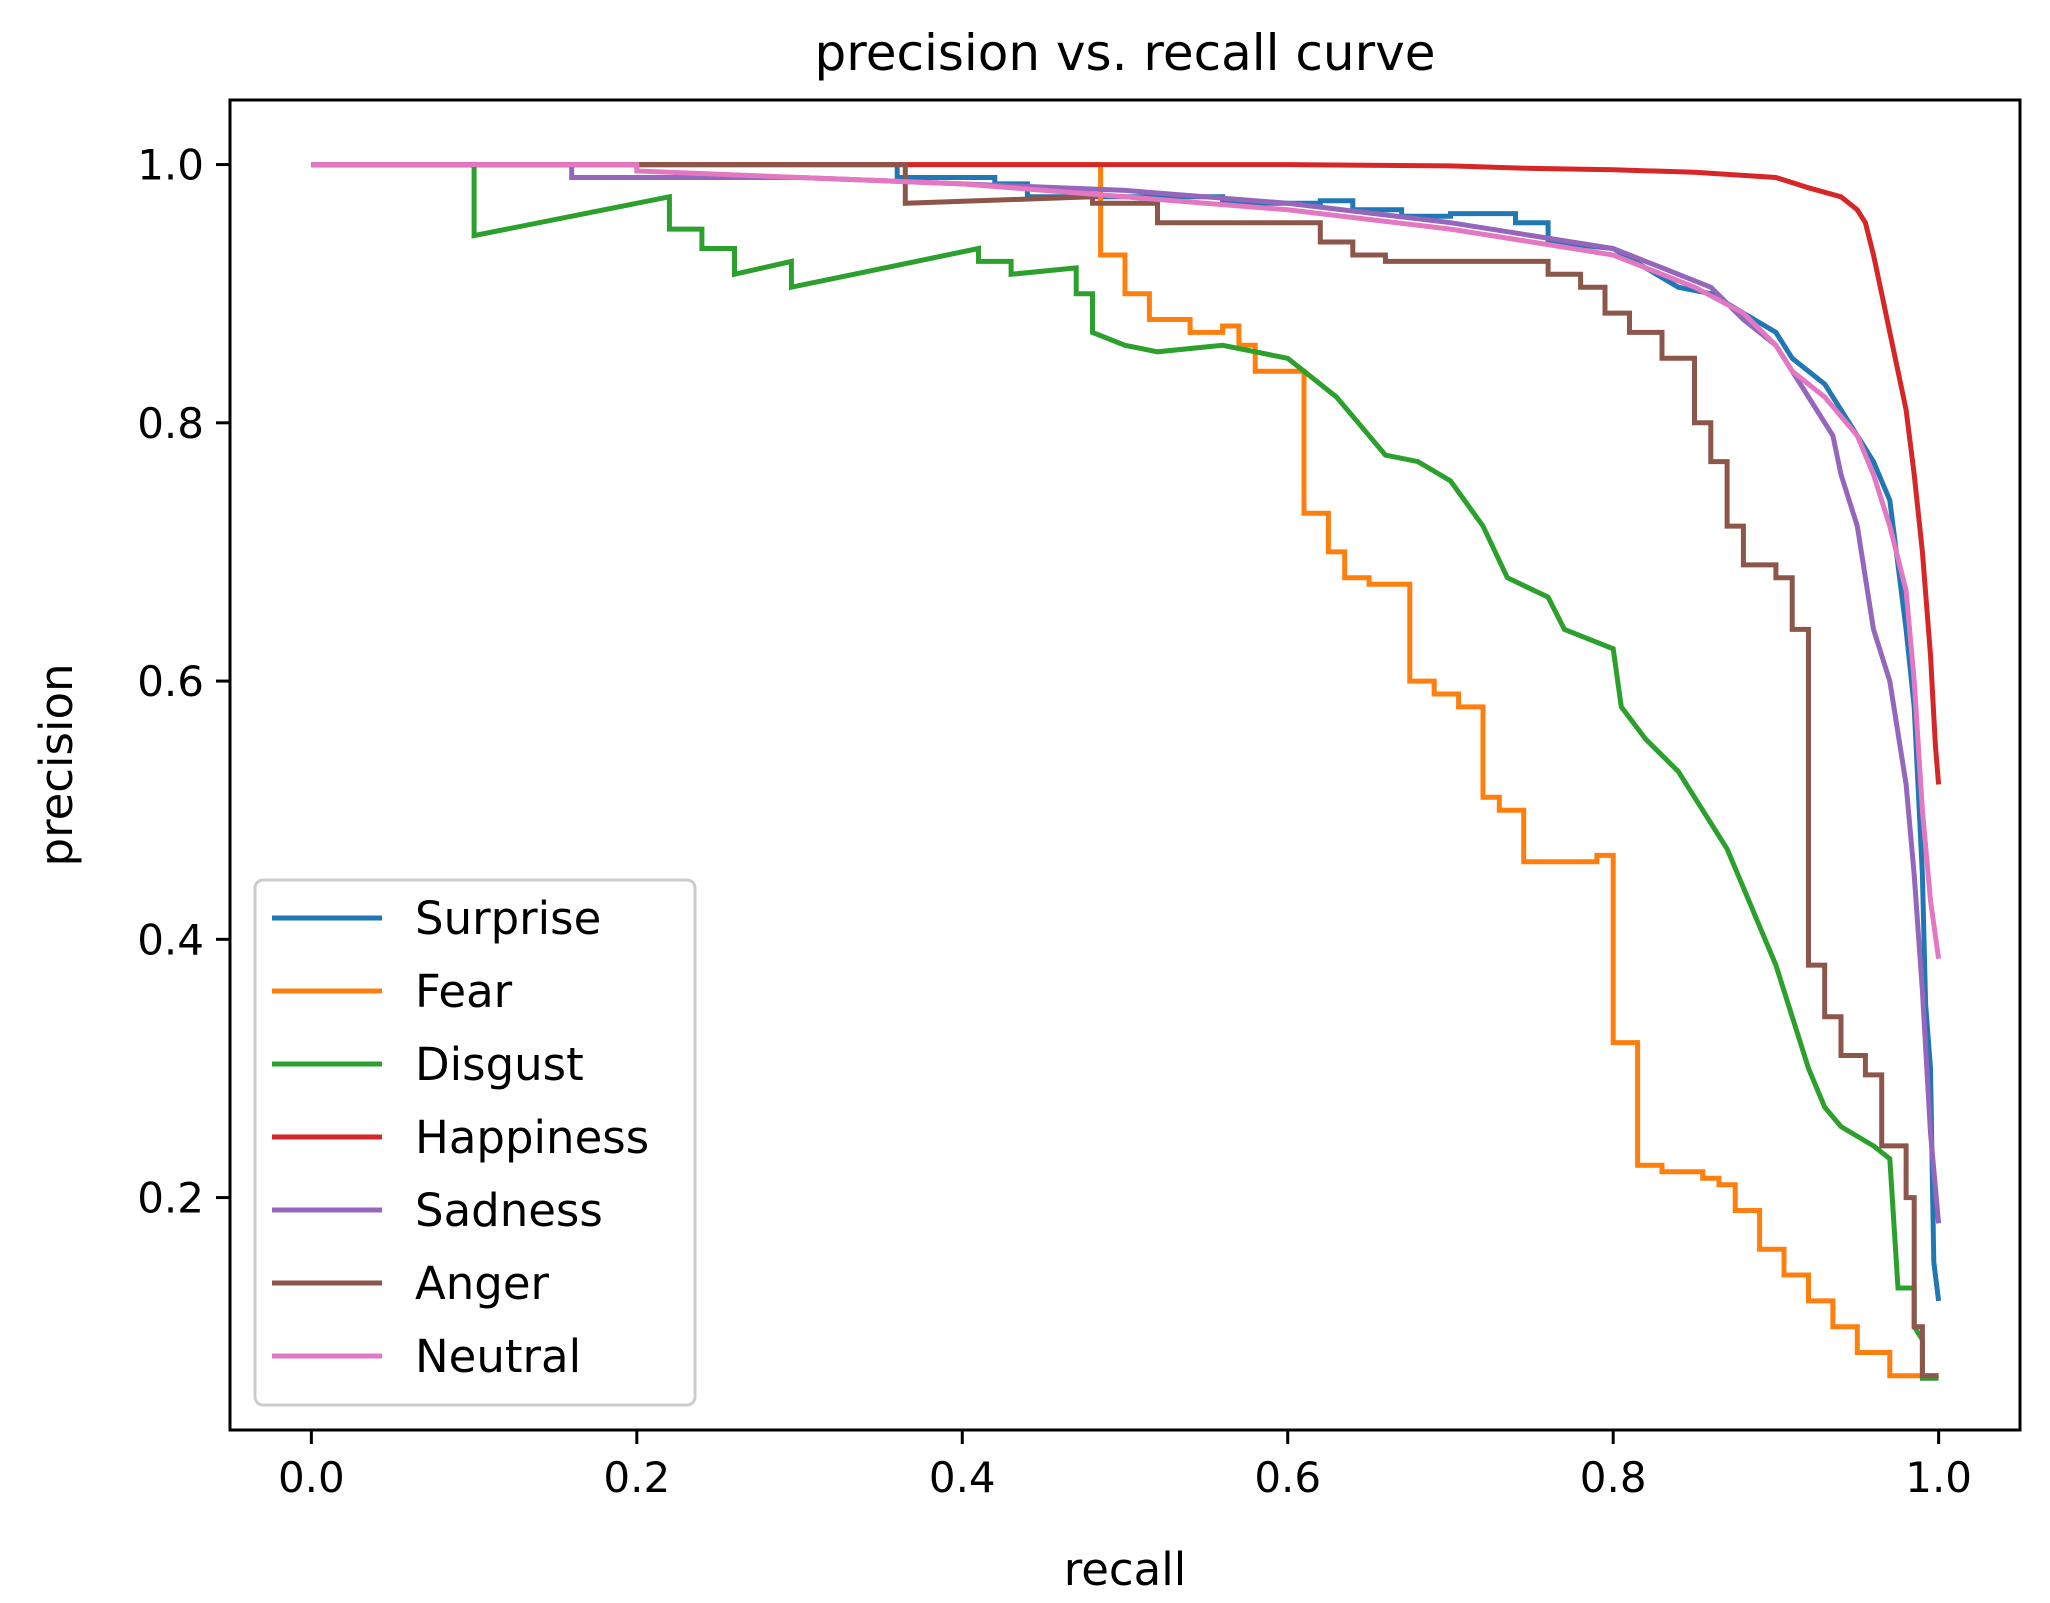  Describe the element at coordinates (498, 1356) in the screenshot. I see `legend-label-neutral: Neutral` at that location.